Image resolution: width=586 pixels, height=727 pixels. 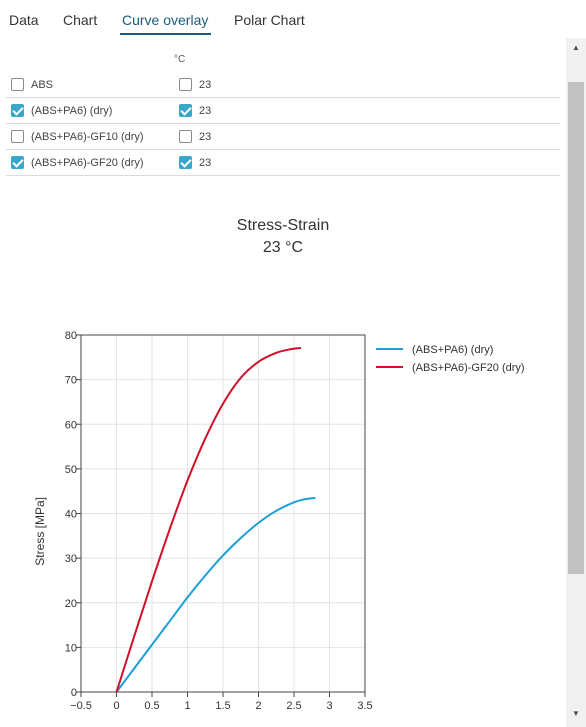 I want to click on y-tick-label: 50, so click(x=71, y=470).